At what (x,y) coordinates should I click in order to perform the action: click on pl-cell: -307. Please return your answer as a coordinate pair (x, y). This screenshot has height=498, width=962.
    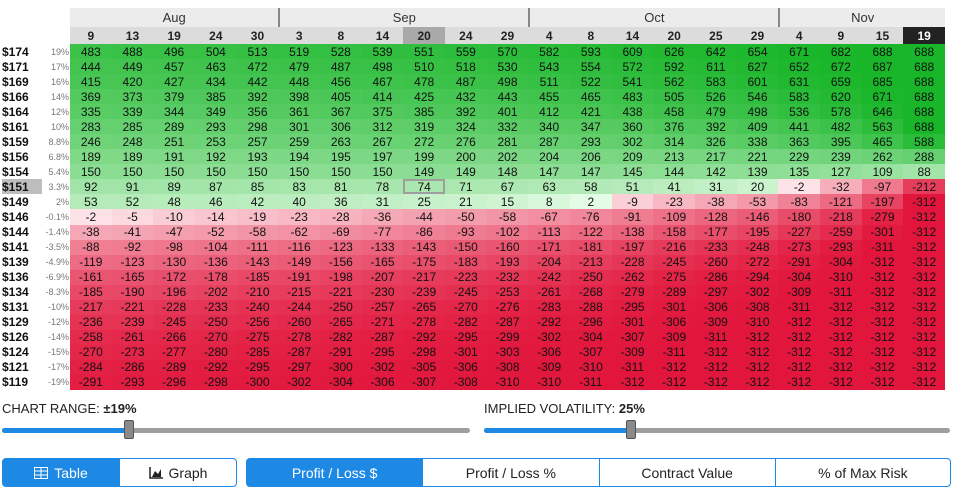
    Looking at the image, I should click on (424, 382).